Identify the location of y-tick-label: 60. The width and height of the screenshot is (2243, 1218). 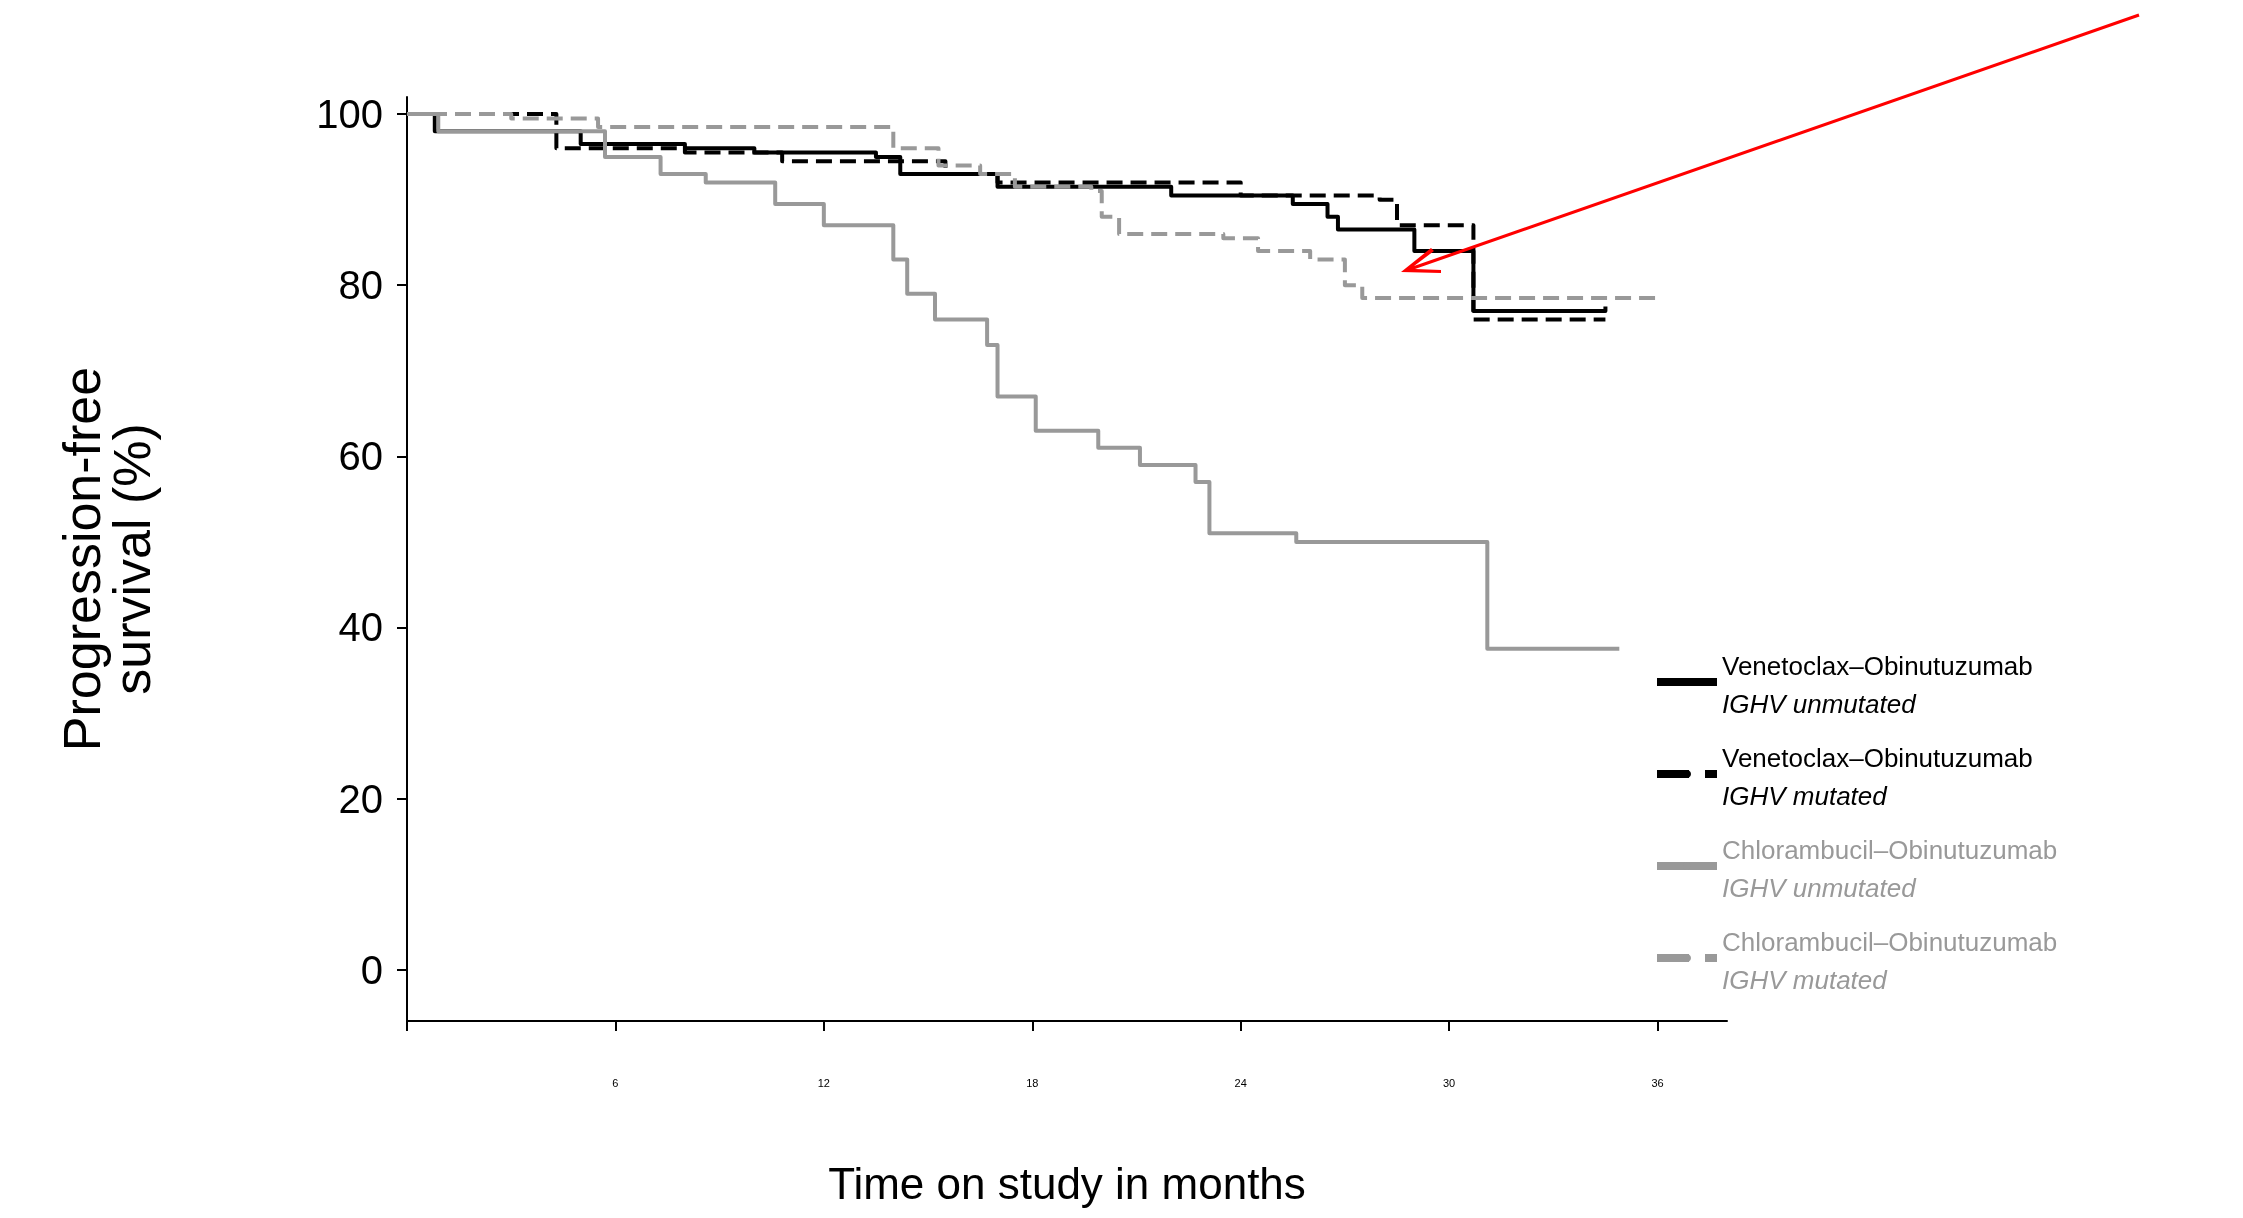
(360, 456).